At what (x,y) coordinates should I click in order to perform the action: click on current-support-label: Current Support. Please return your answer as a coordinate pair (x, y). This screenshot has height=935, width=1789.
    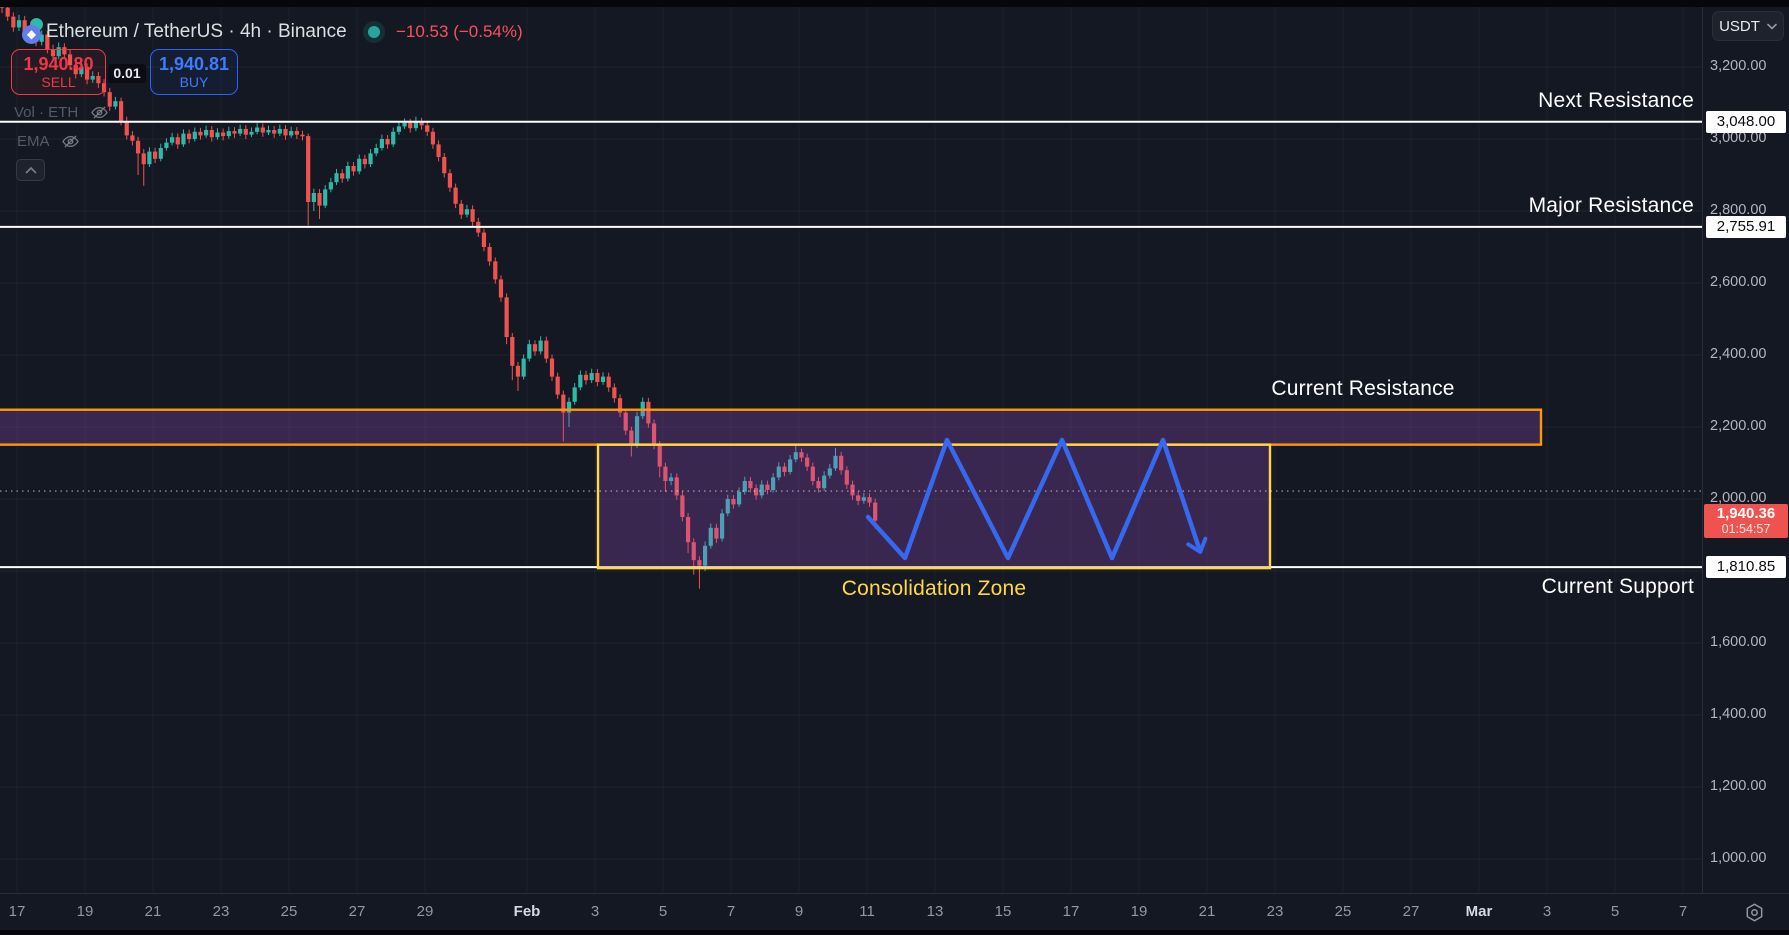
    Looking at the image, I should click on (1617, 587).